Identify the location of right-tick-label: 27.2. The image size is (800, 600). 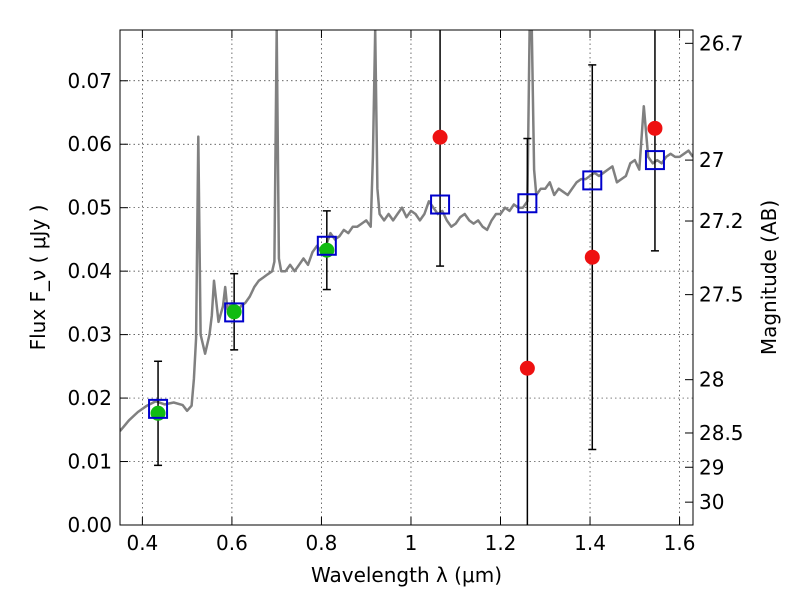
(721, 221).